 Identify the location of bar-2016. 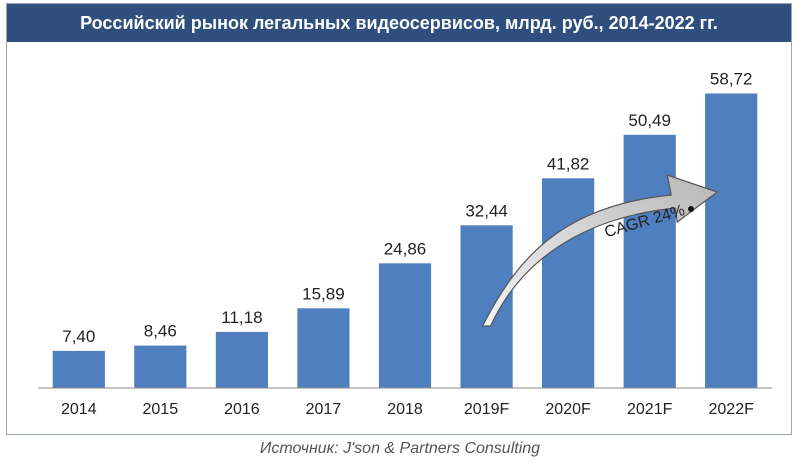
(241, 359).